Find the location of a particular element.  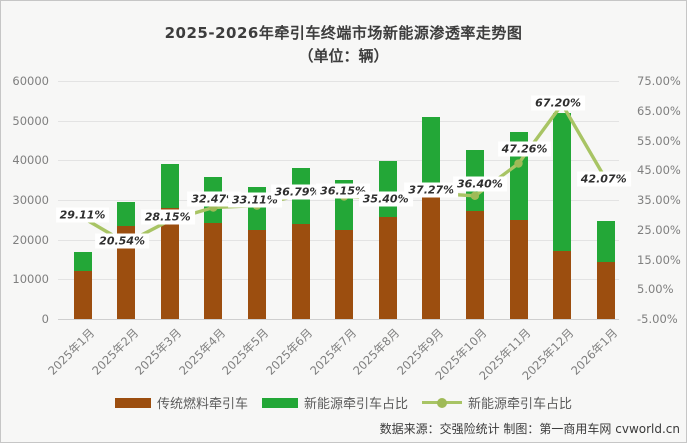

y-axis-tick-label: 0 is located at coordinates (45, 319).